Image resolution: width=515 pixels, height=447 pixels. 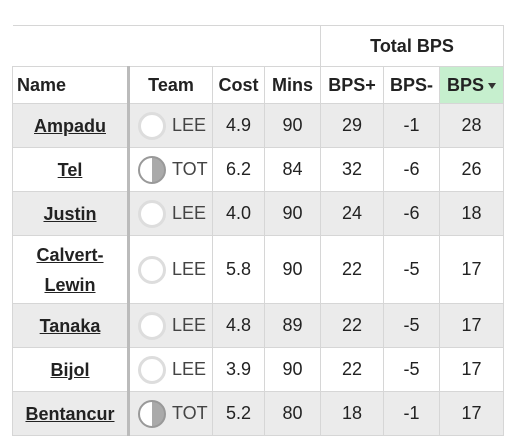 I want to click on player-link: Tanaka, so click(x=70, y=325).